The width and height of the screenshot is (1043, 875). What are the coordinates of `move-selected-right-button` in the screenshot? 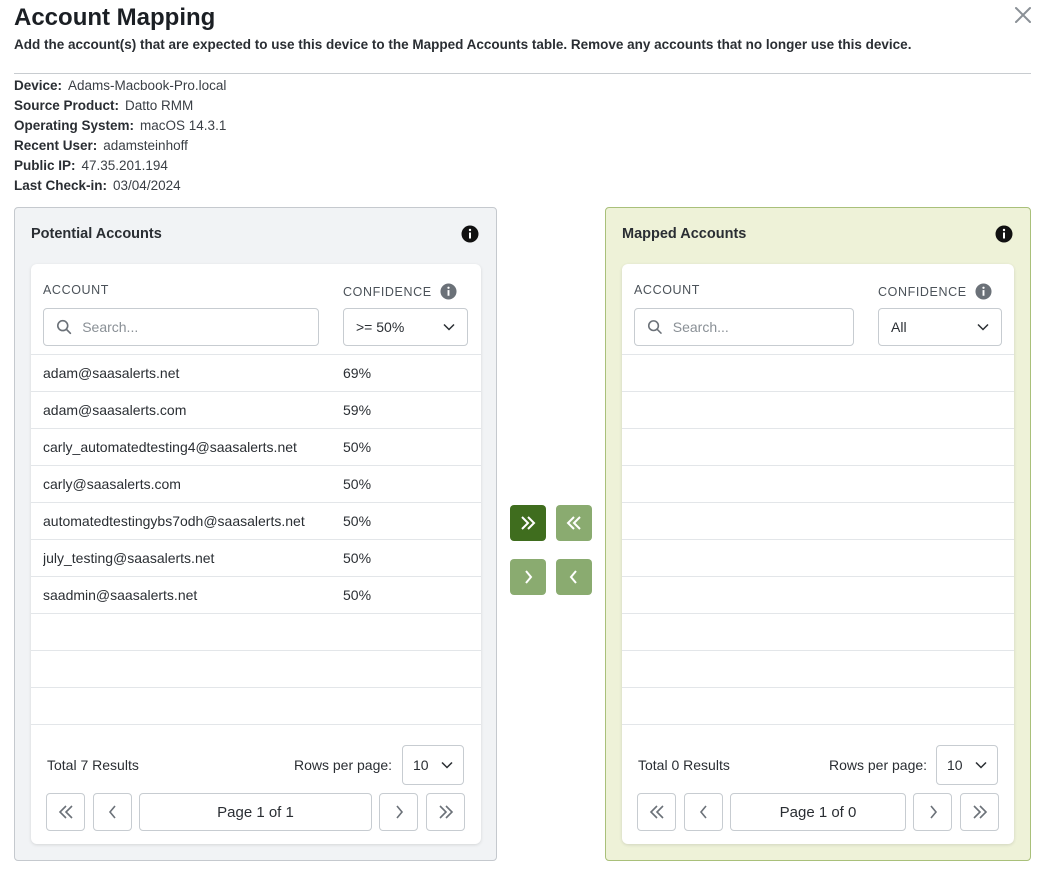 It's located at (528, 577).